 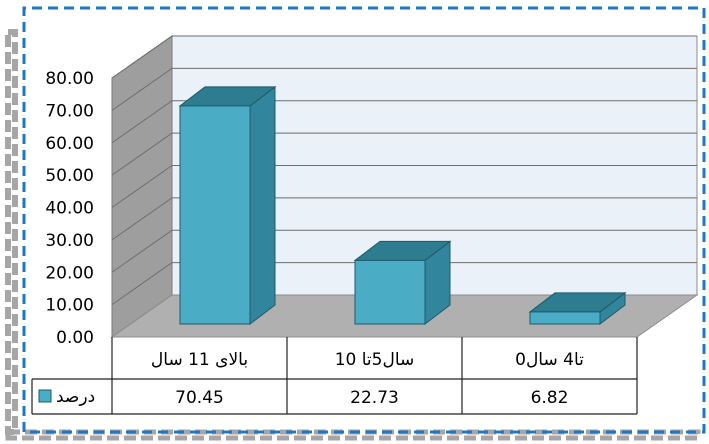 I want to click on legend-label: درصد, so click(x=75, y=397).